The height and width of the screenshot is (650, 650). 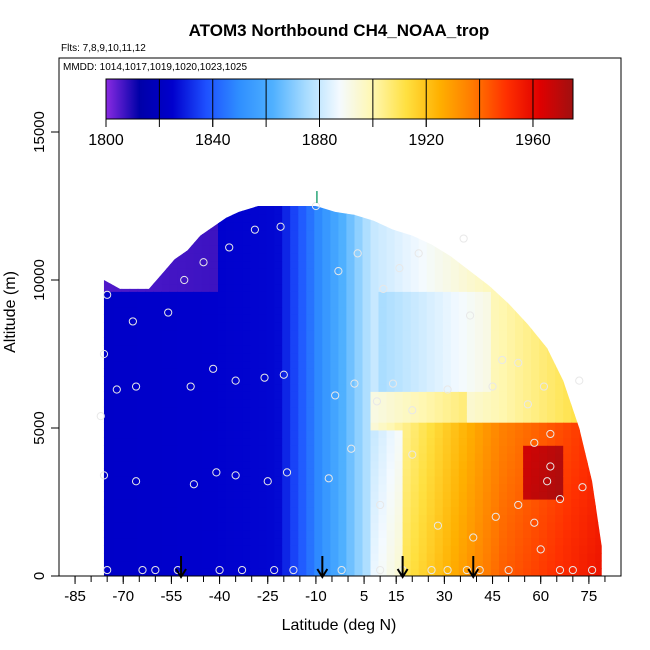 I want to click on x-axis-title: Latitude (deg N), so click(x=339, y=625).